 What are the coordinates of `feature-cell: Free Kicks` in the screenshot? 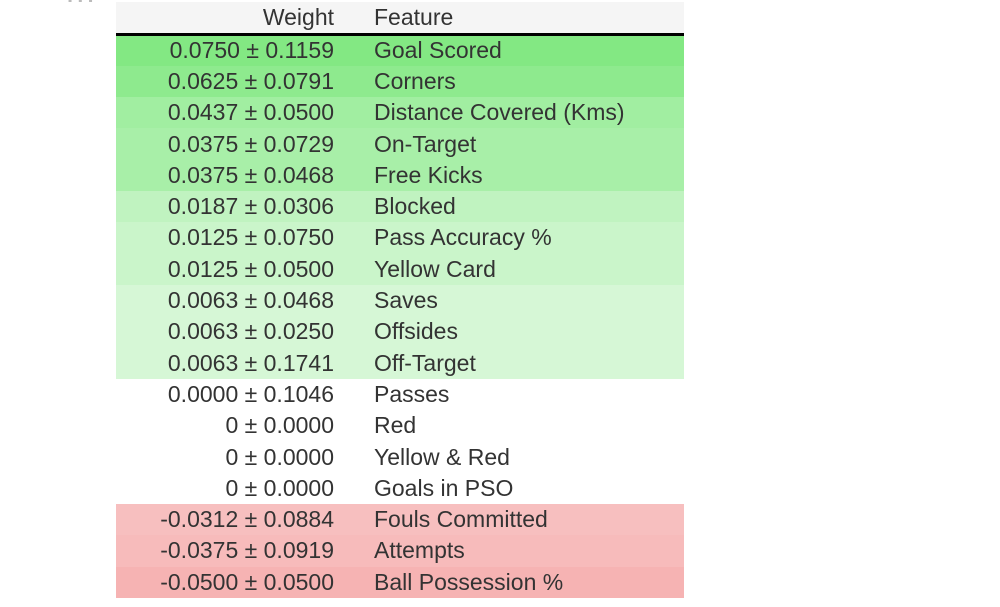 It's located at (428, 174).